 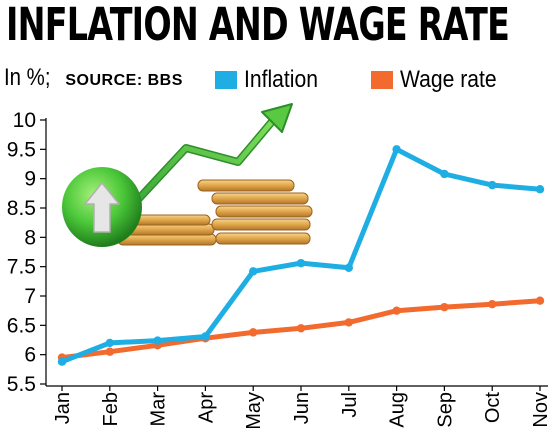 What do you see at coordinates (254, 410) in the screenshot?
I see `x-tick-label: May` at bounding box center [254, 410].